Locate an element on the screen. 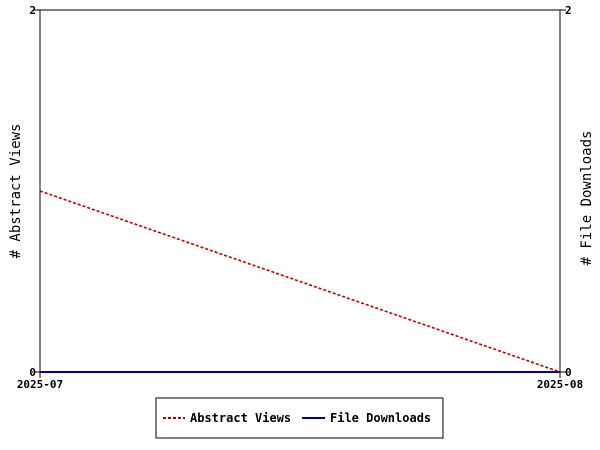 This screenshot has width=600, height=450. right-tick-label-max: 2 is located at coordinates (568, 10).